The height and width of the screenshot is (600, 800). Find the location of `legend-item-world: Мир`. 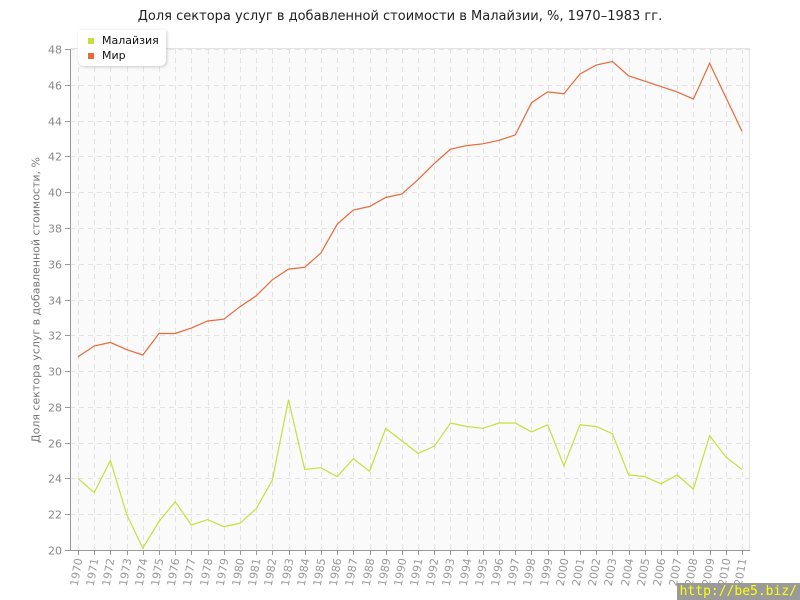

legend-item-world: Мир is located at coordinates (107, 55).